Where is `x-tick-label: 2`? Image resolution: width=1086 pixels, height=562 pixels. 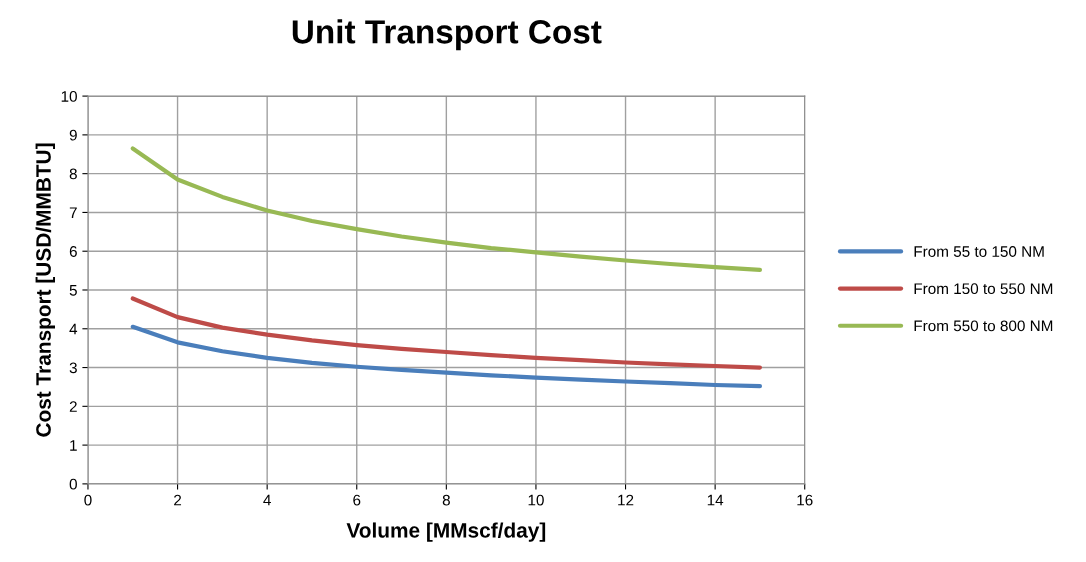
x-tick-label: 2 is located at coordinates (178, 500).